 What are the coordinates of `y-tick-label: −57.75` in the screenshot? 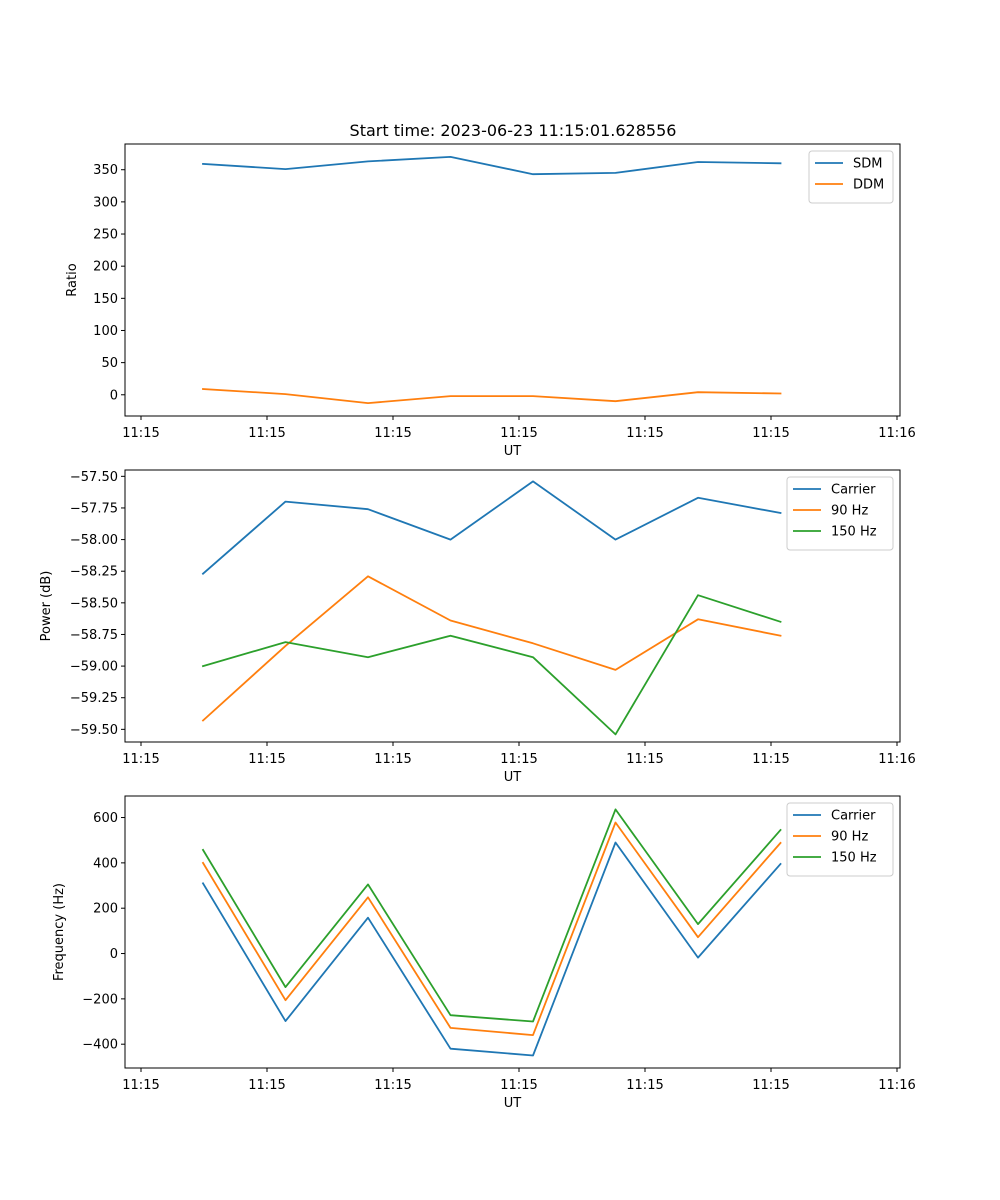 It's located at (94, 508).